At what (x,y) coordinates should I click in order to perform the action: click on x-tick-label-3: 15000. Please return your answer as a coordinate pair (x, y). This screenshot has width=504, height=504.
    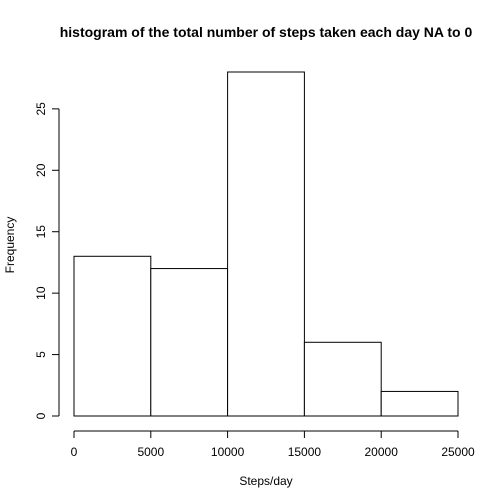
    Looking at the image, I should click on (305, 452).